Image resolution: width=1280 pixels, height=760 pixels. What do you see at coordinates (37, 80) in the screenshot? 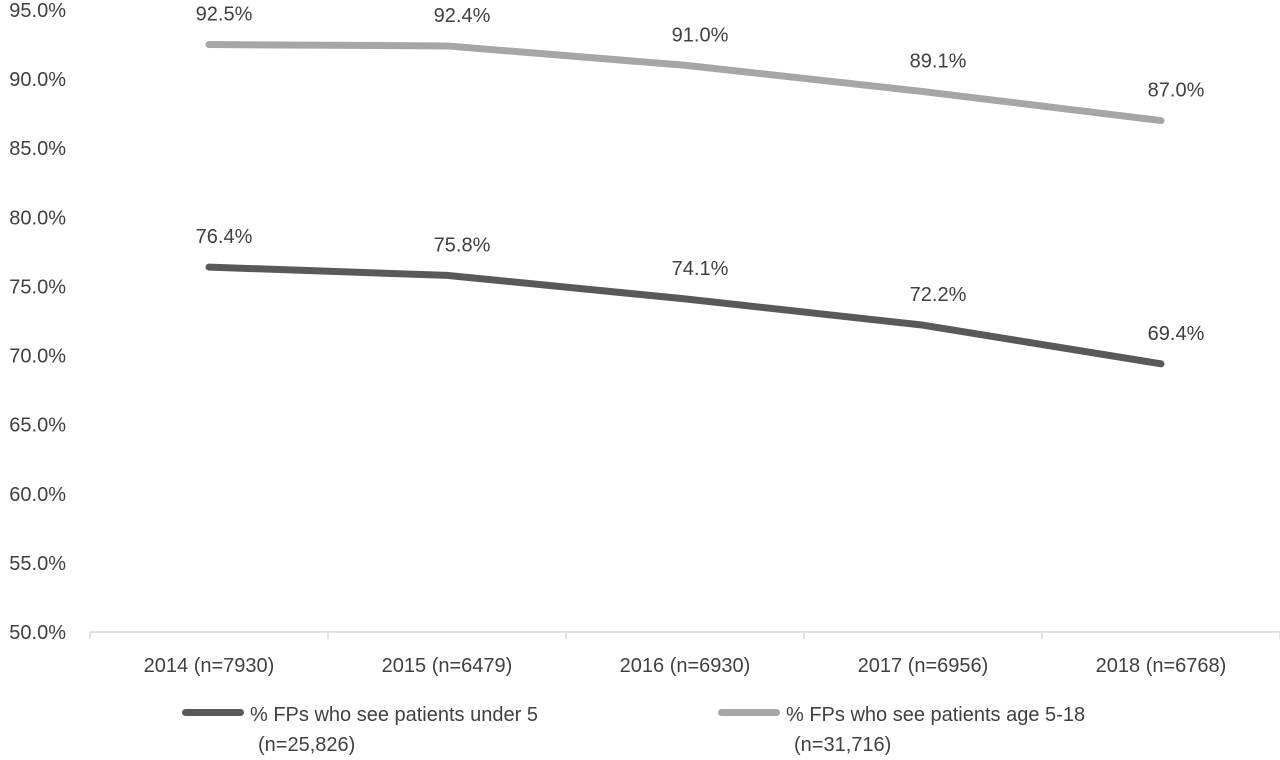
I see `y-tick-label: 90.0%` at bounding box center [37, 80].